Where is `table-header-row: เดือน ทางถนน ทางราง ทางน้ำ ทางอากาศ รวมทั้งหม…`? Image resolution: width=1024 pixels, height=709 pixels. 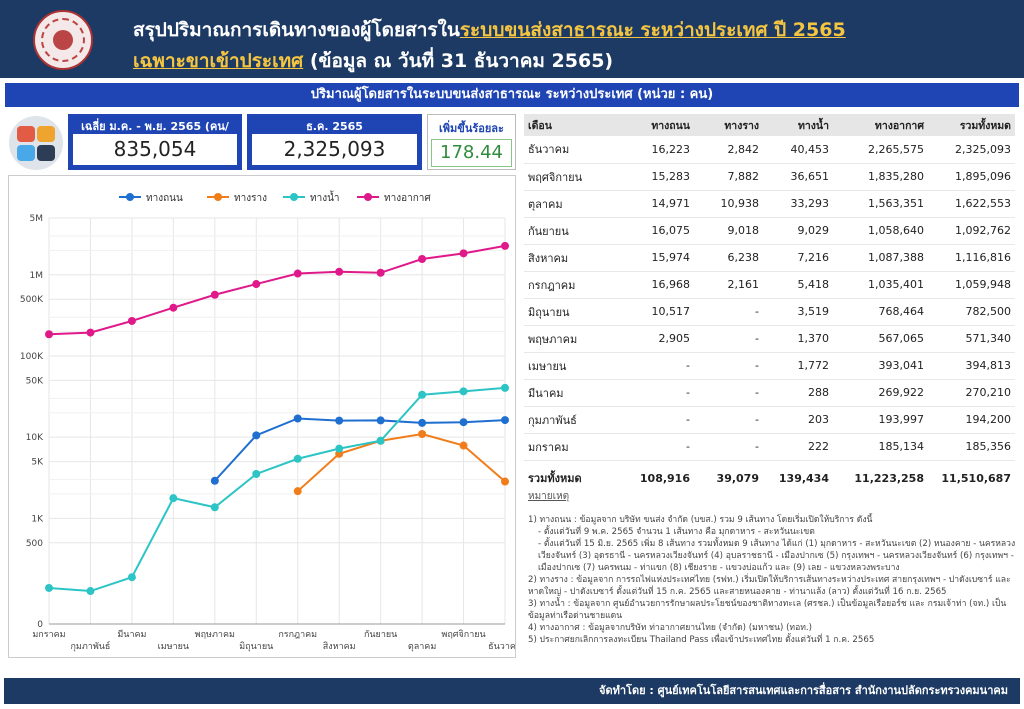 table-header-row: เดือน ทางถนน ทางราง ทางน้ำ ทางอากาศ รวมทั้งหม… is located at coordinates (769, 125).